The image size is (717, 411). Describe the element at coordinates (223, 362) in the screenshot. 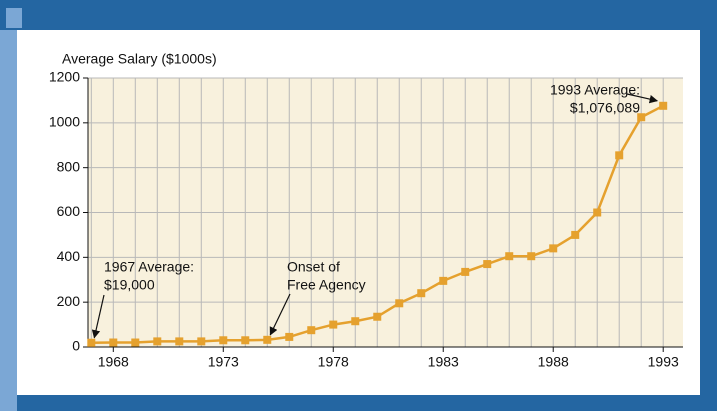

I see `x-tick-label: 1973` at that location.